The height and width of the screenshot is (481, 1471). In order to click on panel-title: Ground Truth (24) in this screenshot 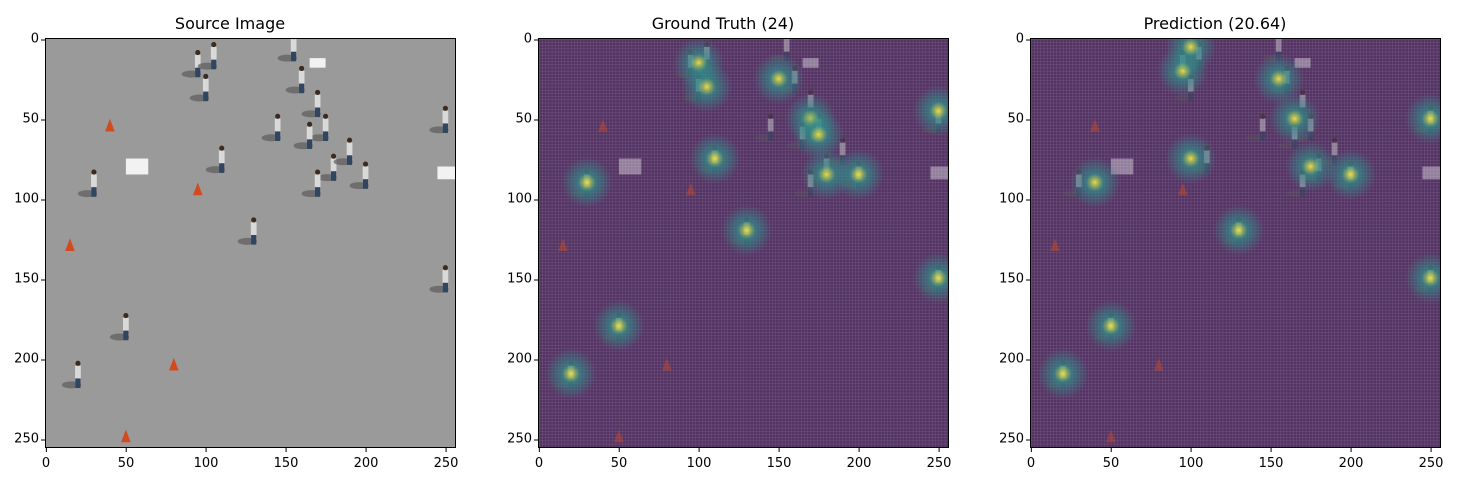, I will do `click(723, 23)`.